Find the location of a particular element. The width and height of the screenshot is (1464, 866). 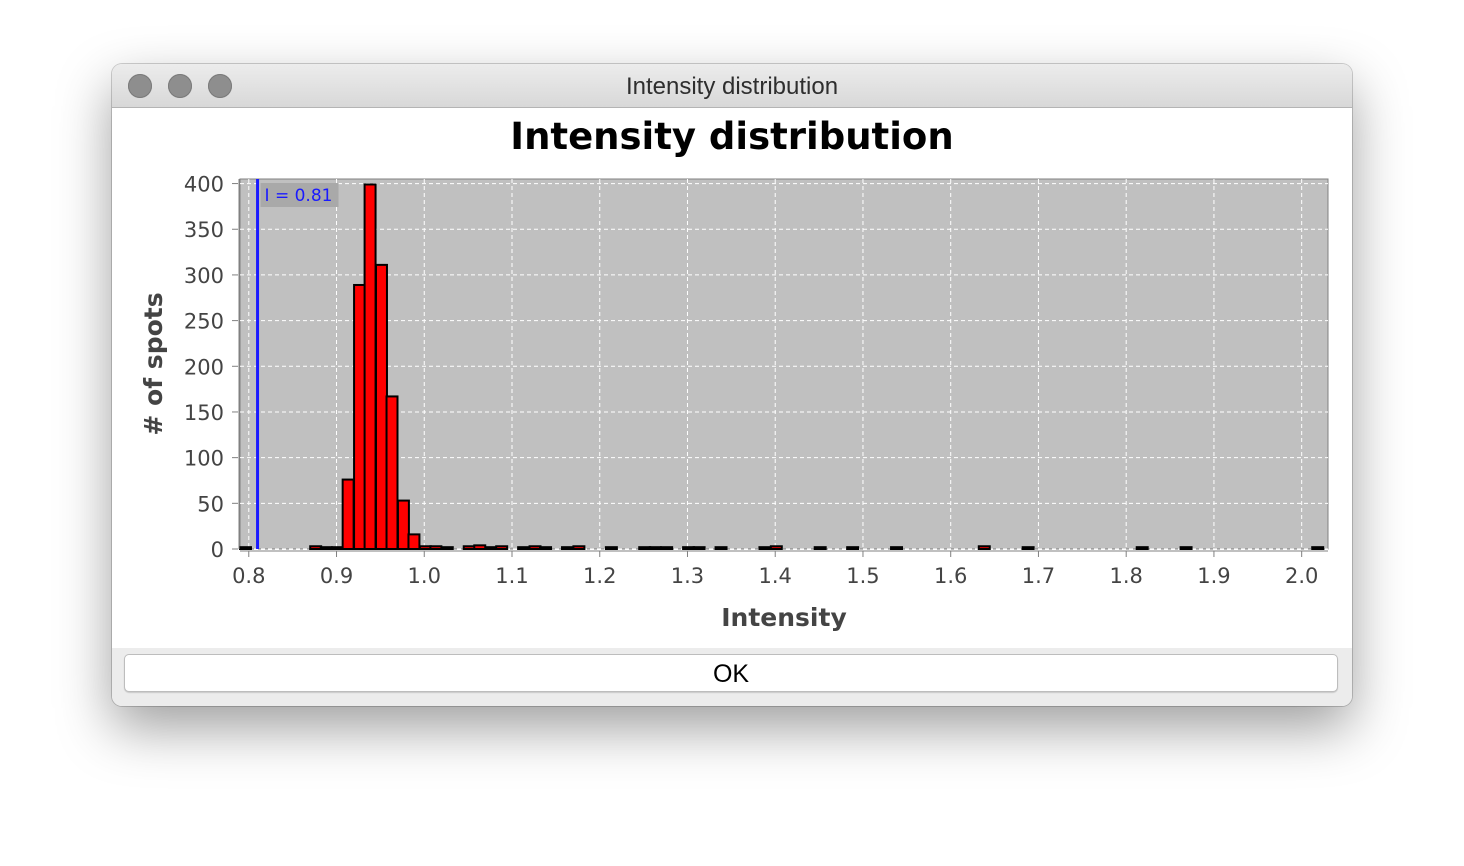

y-tick-label: 350 is located at coordinates (204, 230).